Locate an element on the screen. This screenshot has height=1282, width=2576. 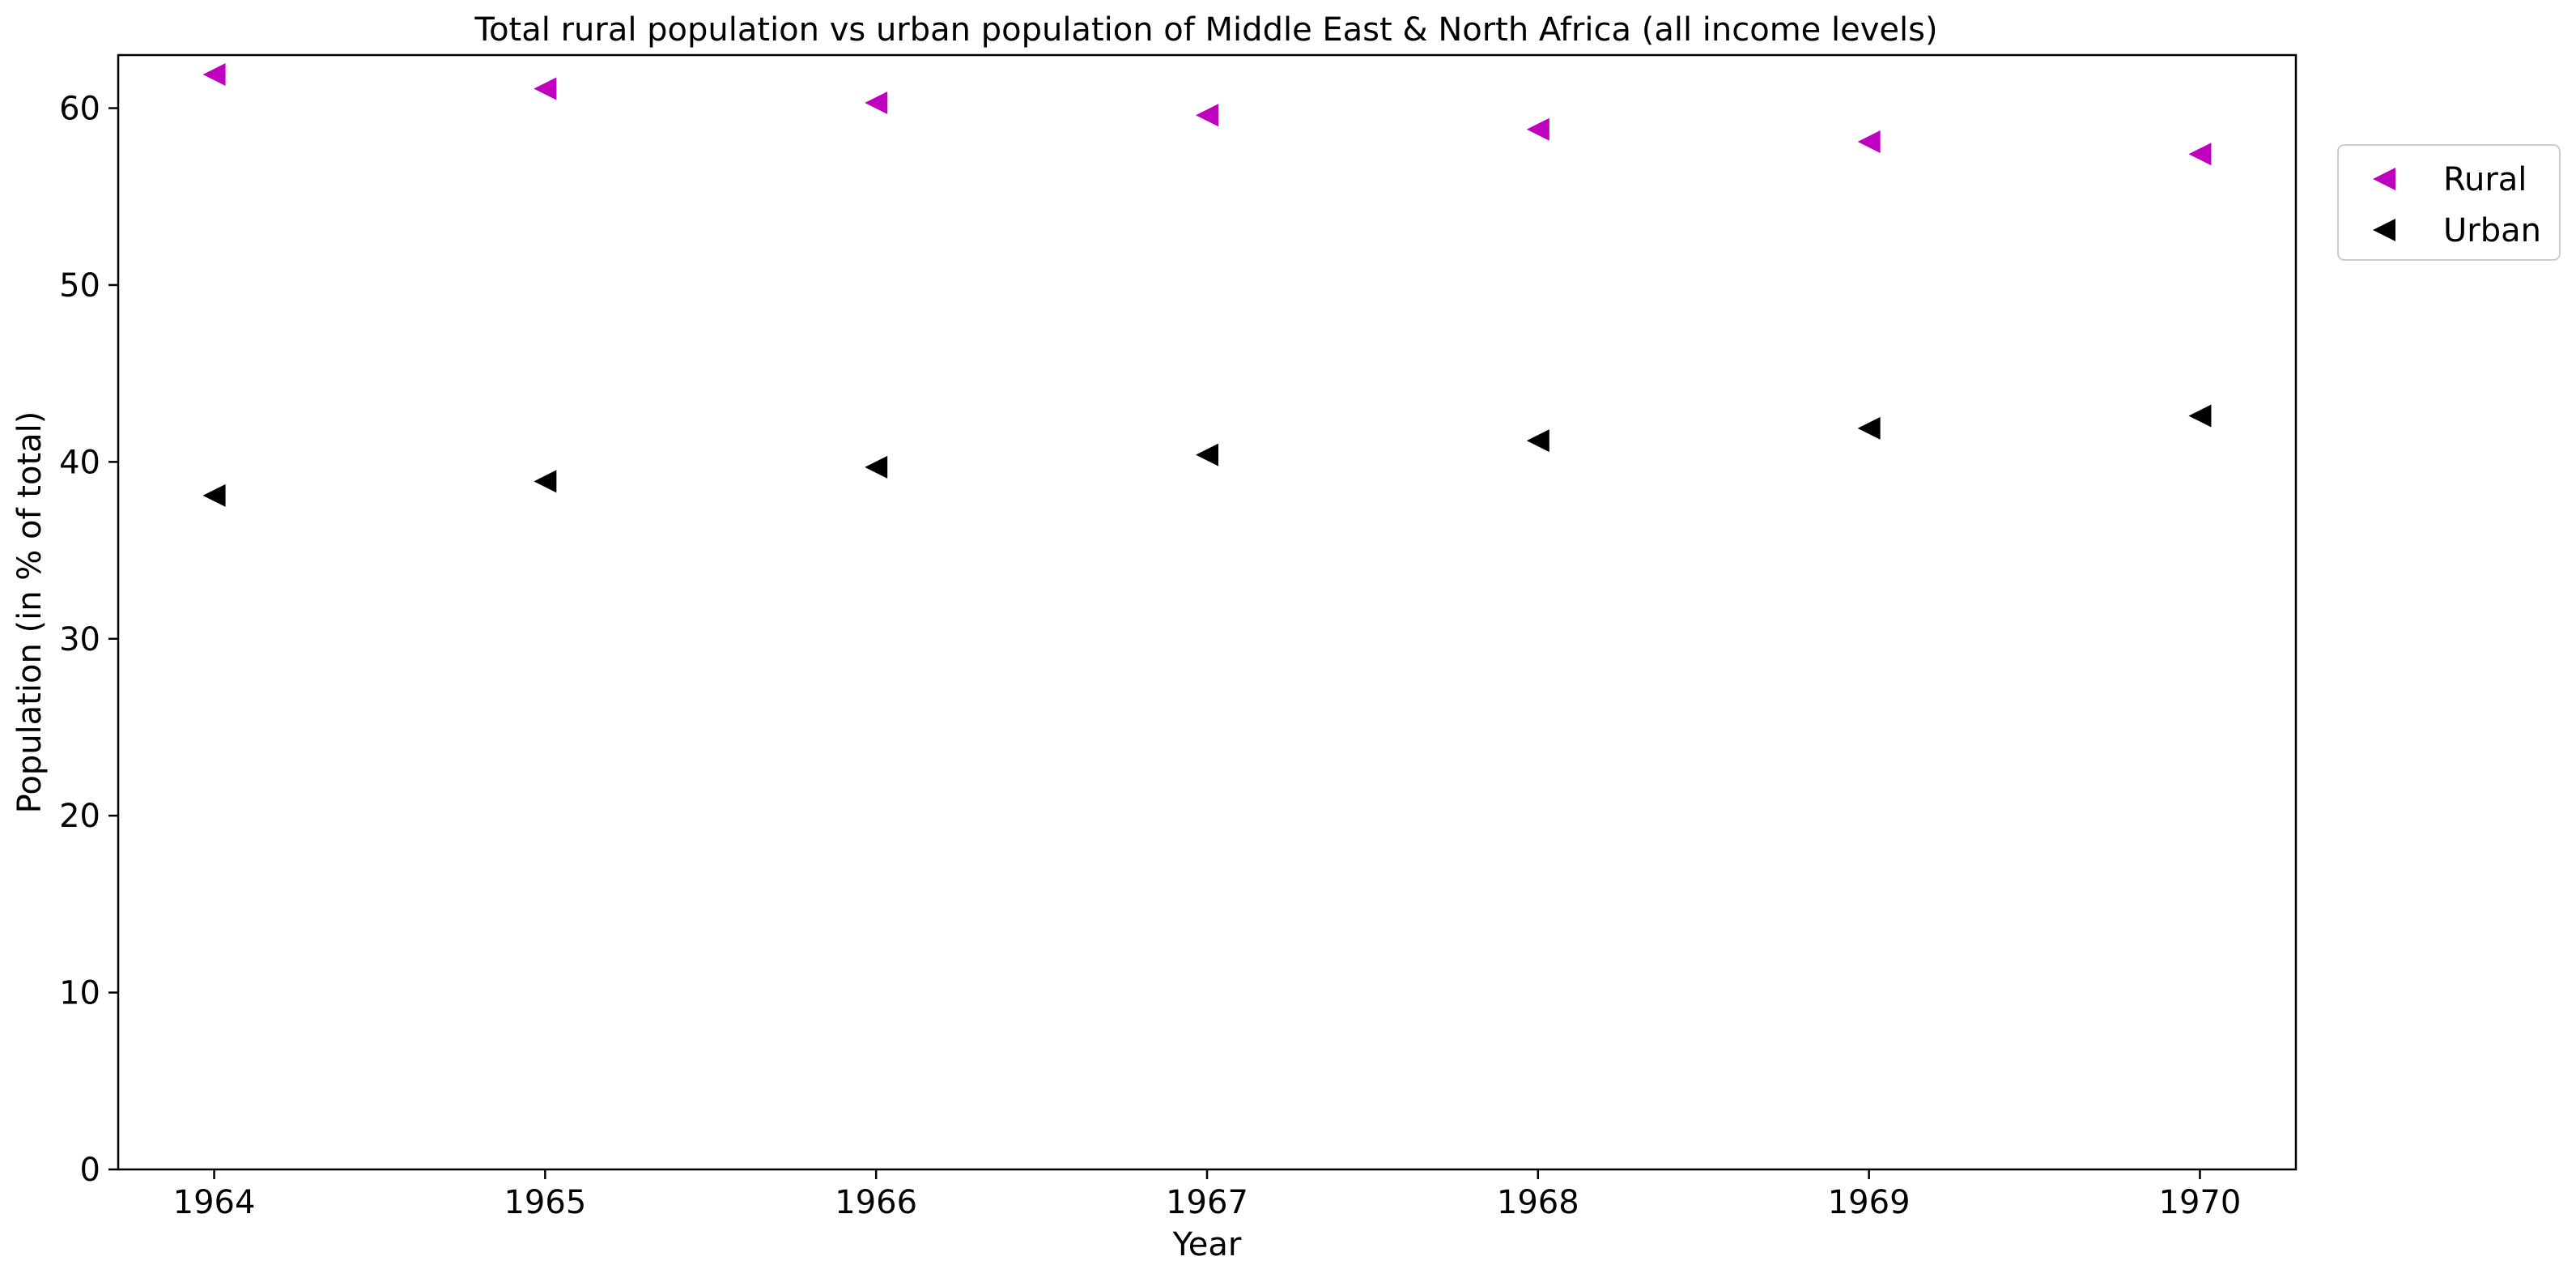
y-tick-label: 10 is located at coordinates (79, 993).